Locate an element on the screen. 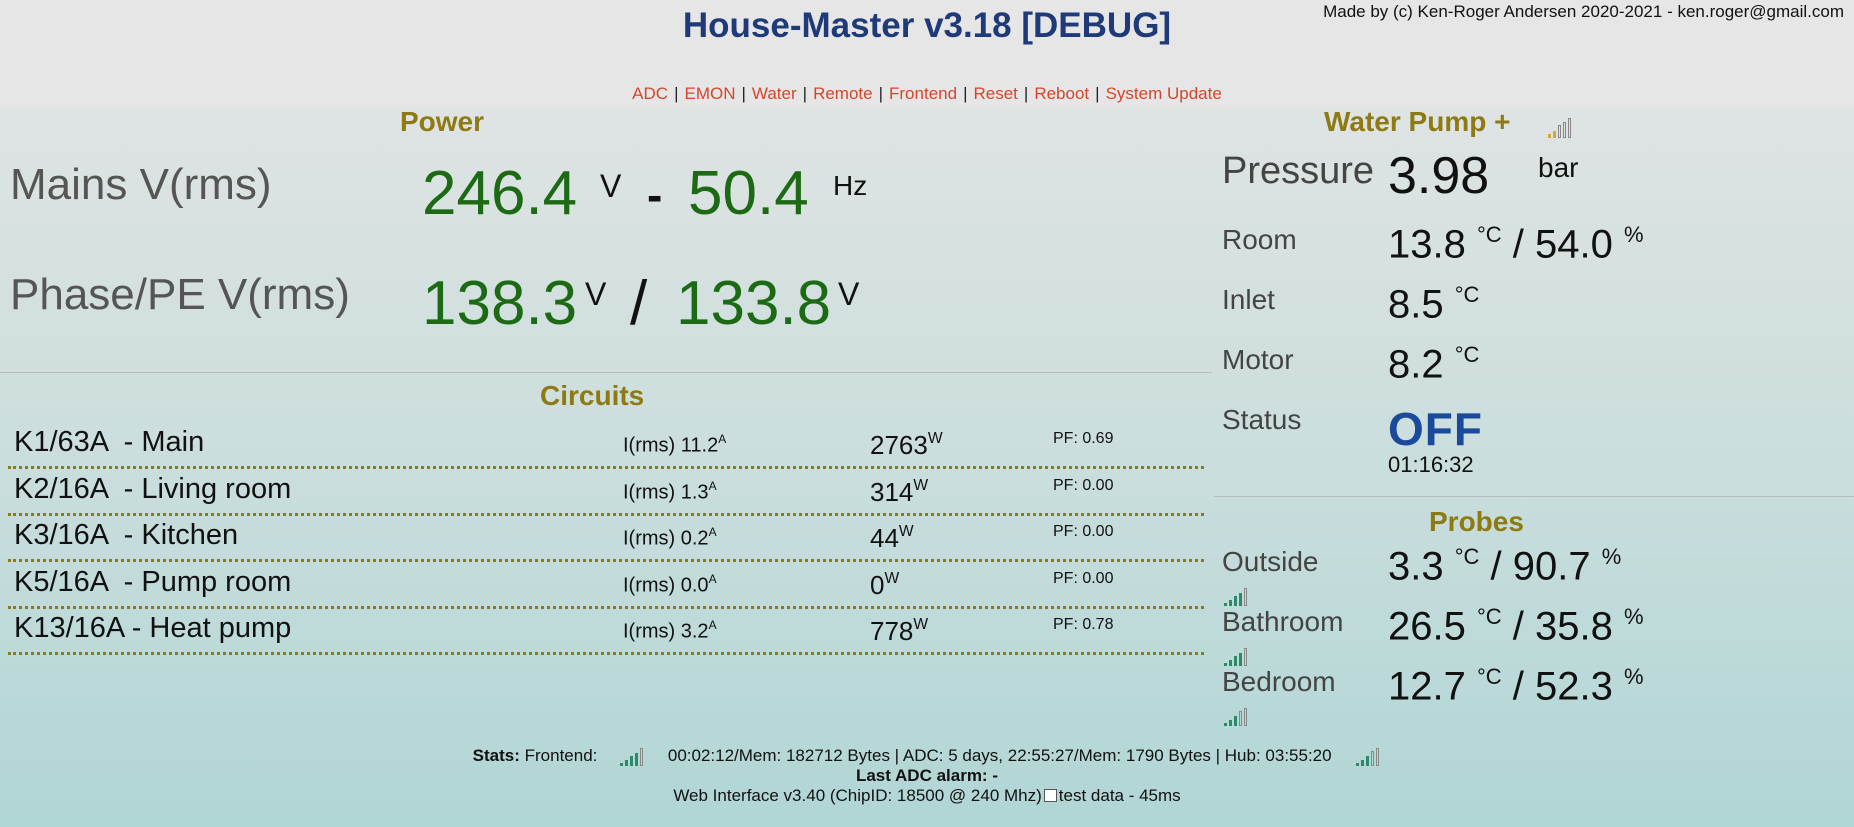 The image size is (1854, 827). motor-label: Motor is located at coordinates (1258, 359).